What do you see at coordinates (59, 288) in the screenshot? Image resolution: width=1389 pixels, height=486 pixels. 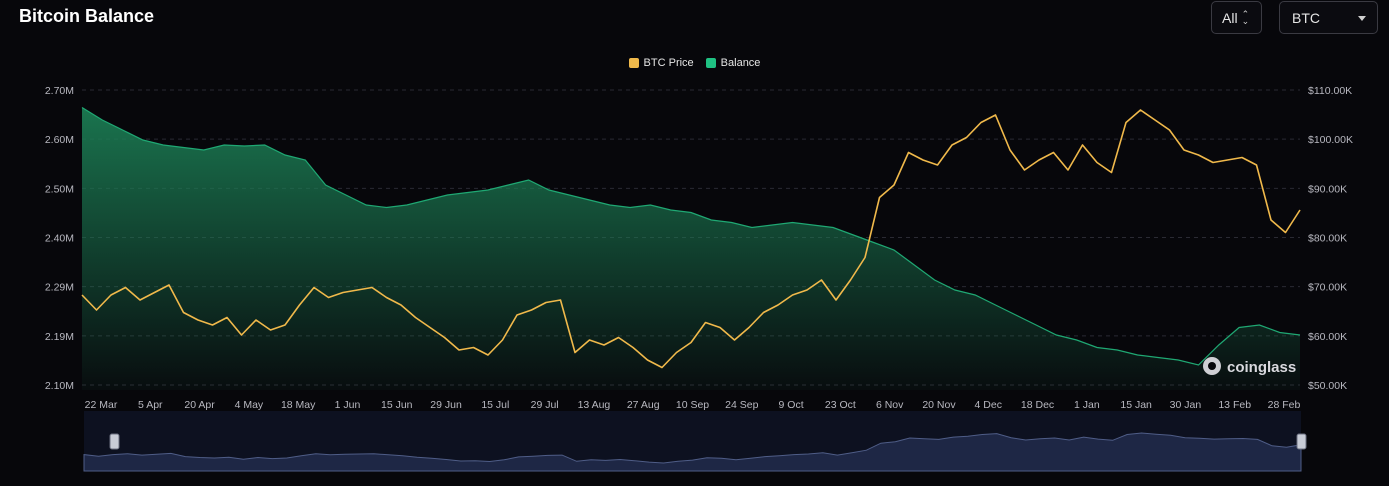 I see `y-left-tick-label: 2.29M` at bounding box center [59, 288].